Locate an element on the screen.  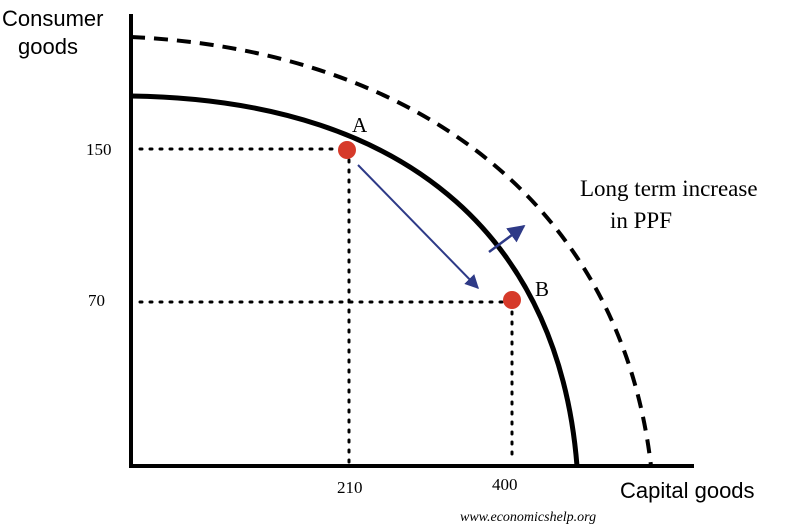
point-b-label: B is located at coordinates (542, 289).